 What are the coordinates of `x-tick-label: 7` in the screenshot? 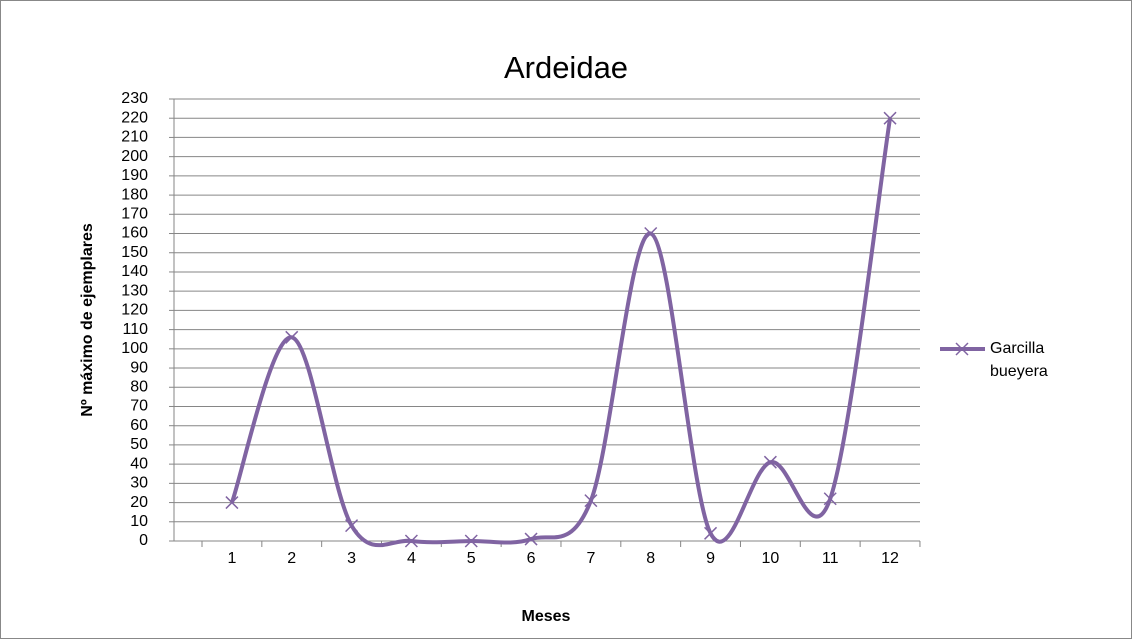 It's located at (590, 558).